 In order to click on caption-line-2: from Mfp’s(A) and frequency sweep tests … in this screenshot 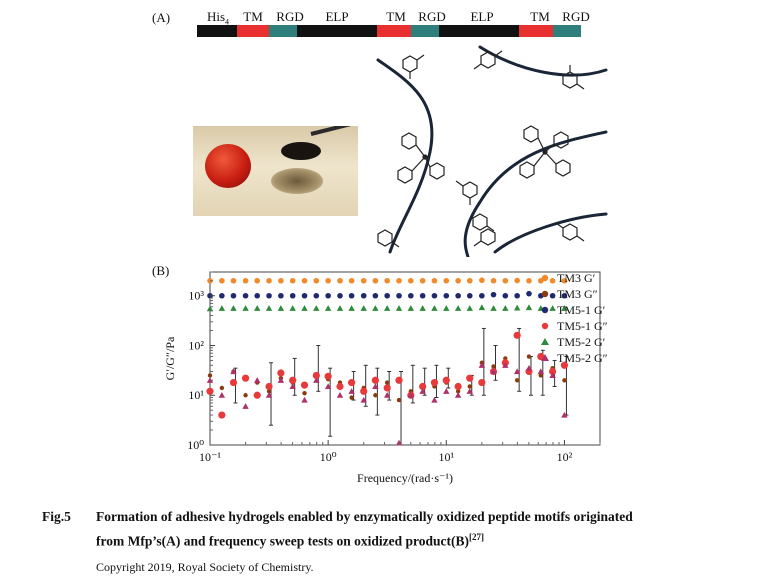, I will do `click(282, 541)`.